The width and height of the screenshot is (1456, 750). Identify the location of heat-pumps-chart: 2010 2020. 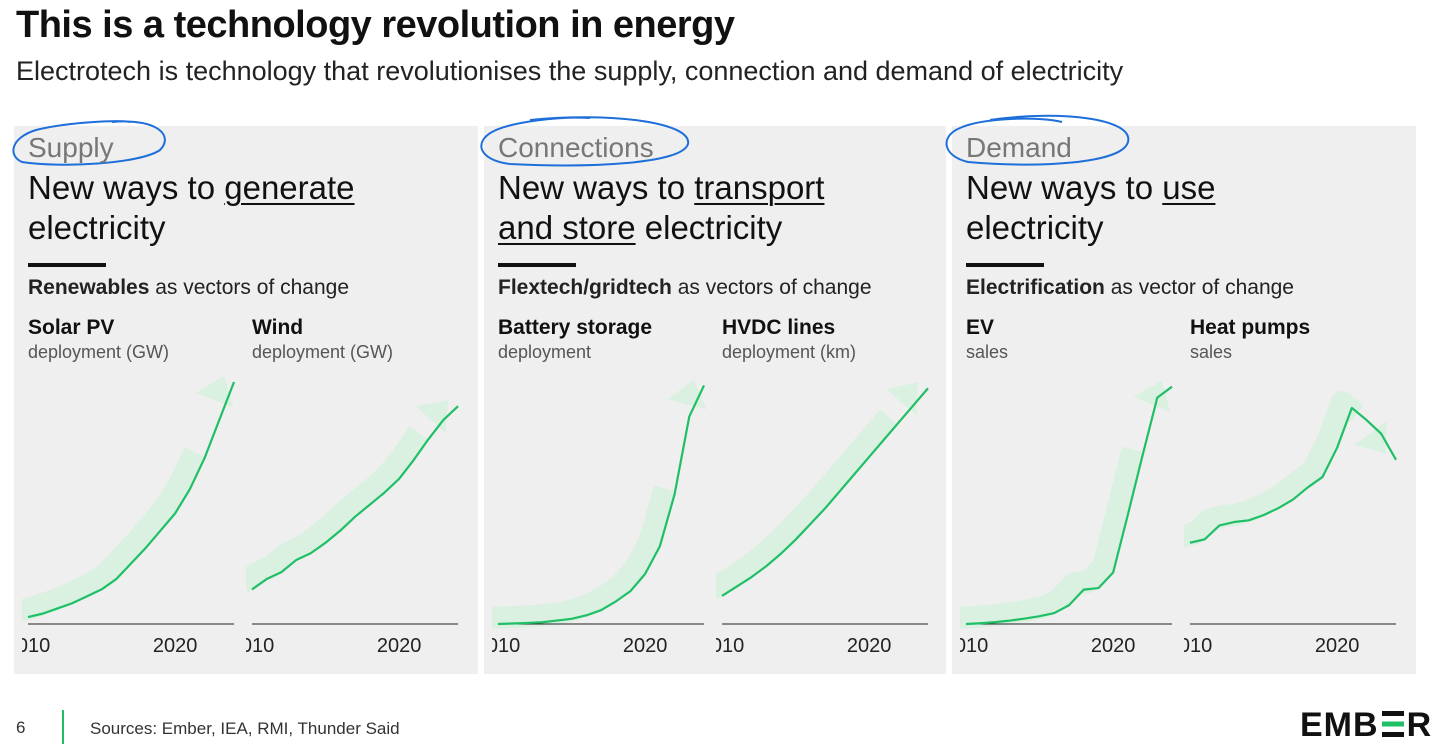
(1290, 523).